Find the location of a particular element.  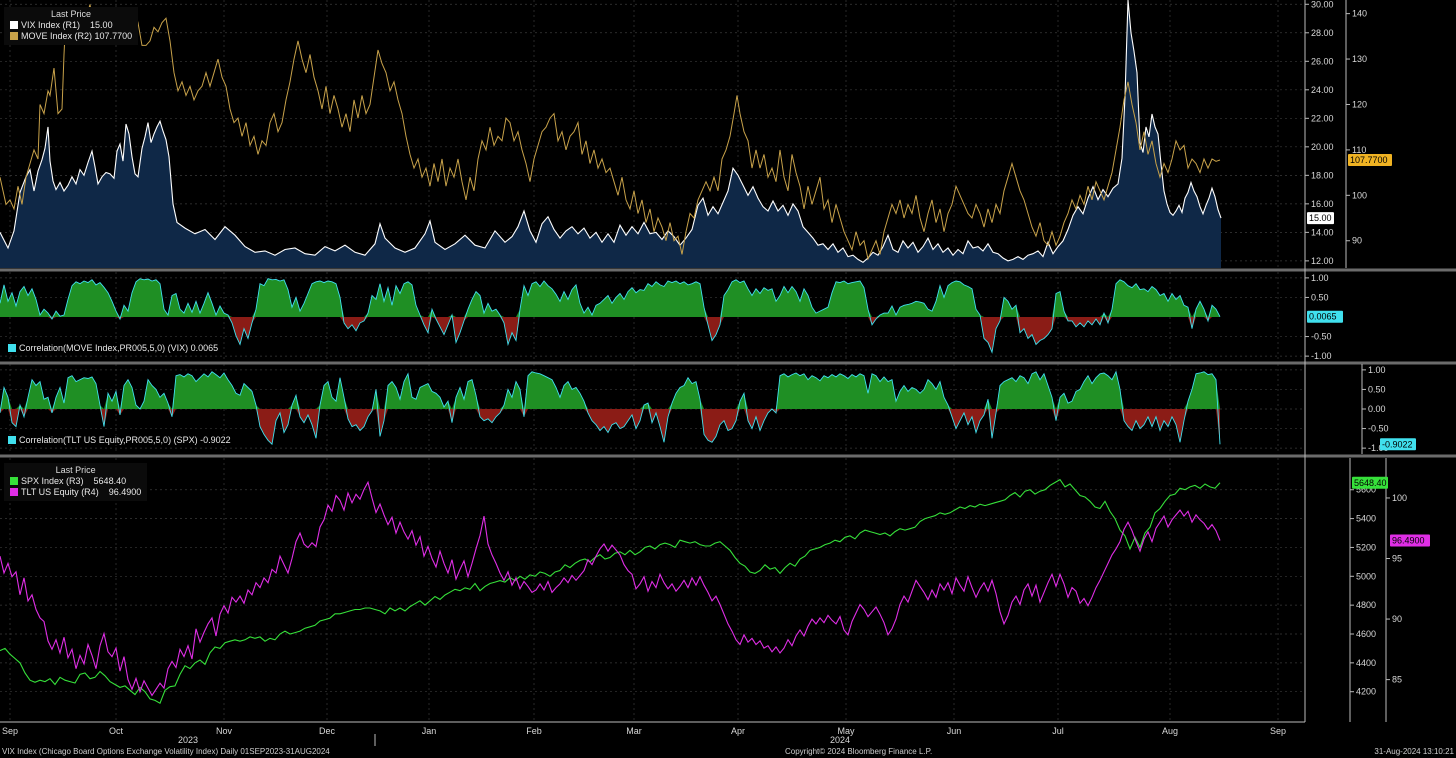

legend-move-last: 107.7700 is located at coordinates (113, 36).